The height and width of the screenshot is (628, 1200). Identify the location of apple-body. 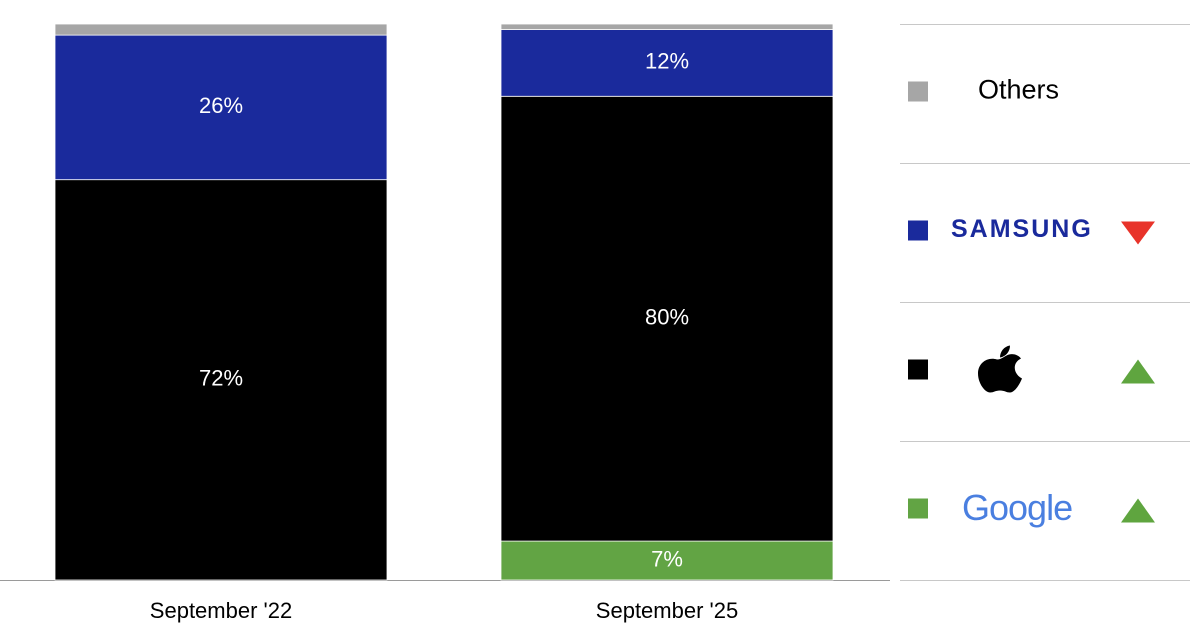
(1000, 373).